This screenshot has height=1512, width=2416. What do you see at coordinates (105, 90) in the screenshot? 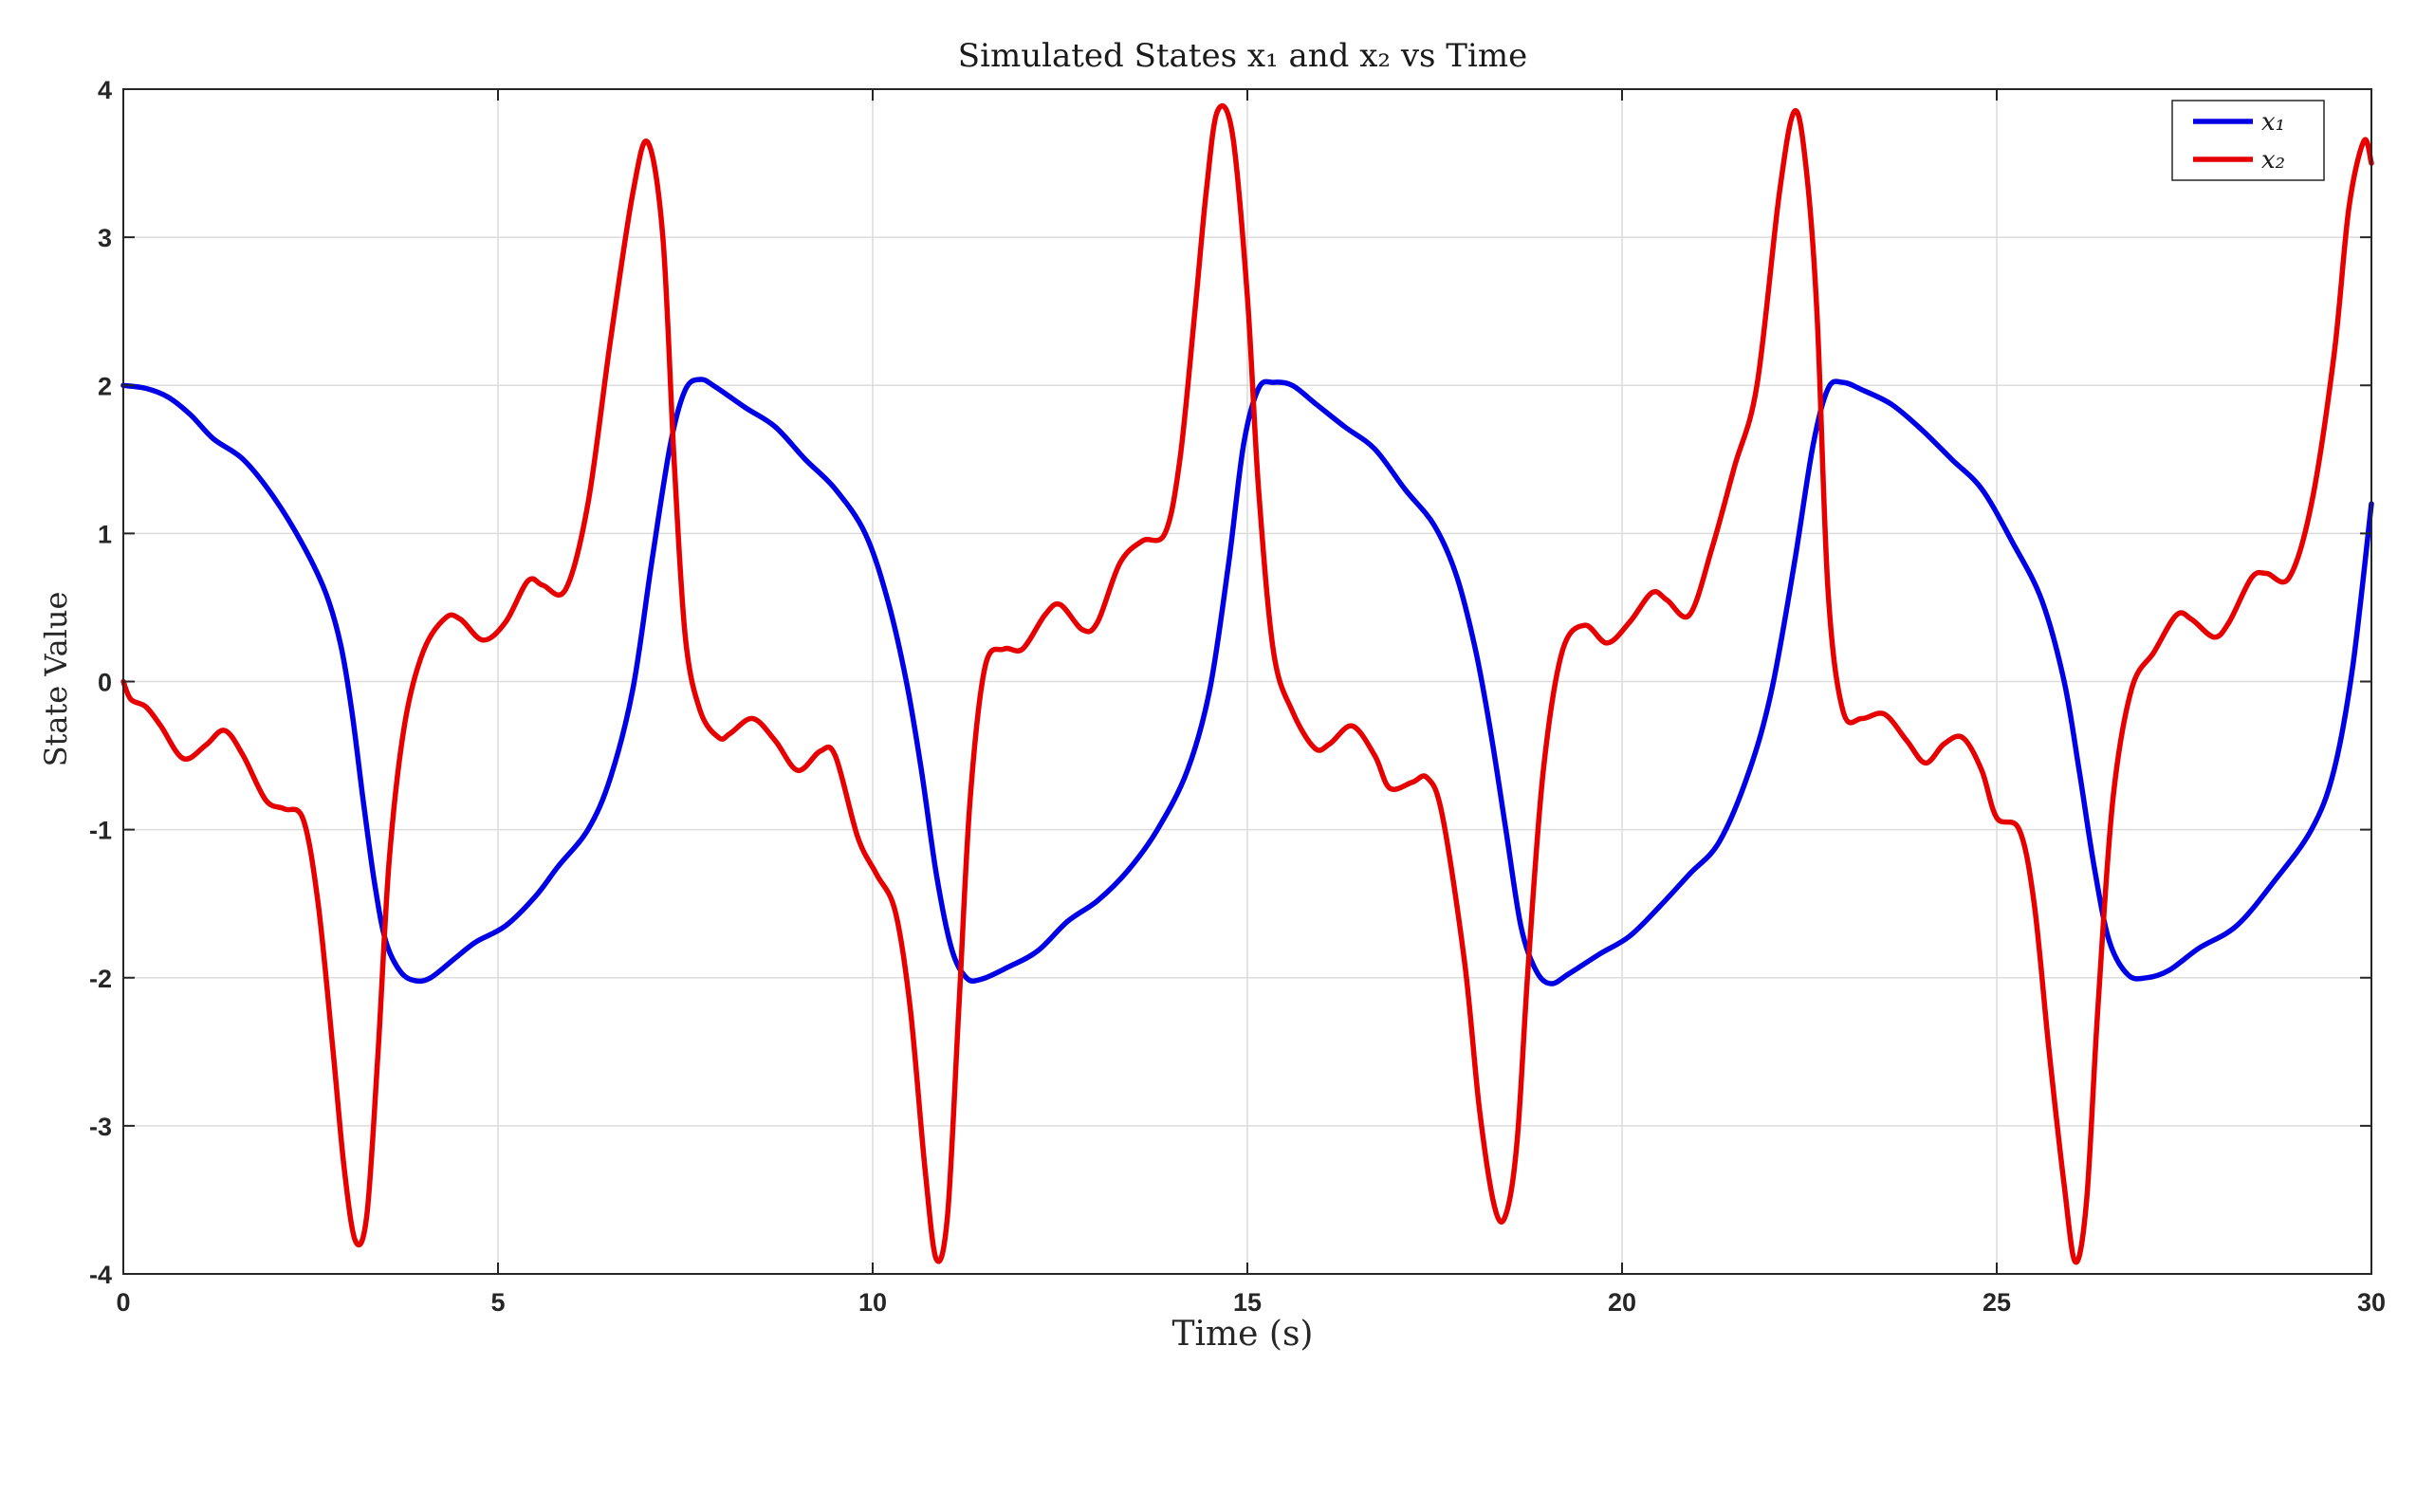
I see `y-tick-label: 4` at bounding box center [105, 90].